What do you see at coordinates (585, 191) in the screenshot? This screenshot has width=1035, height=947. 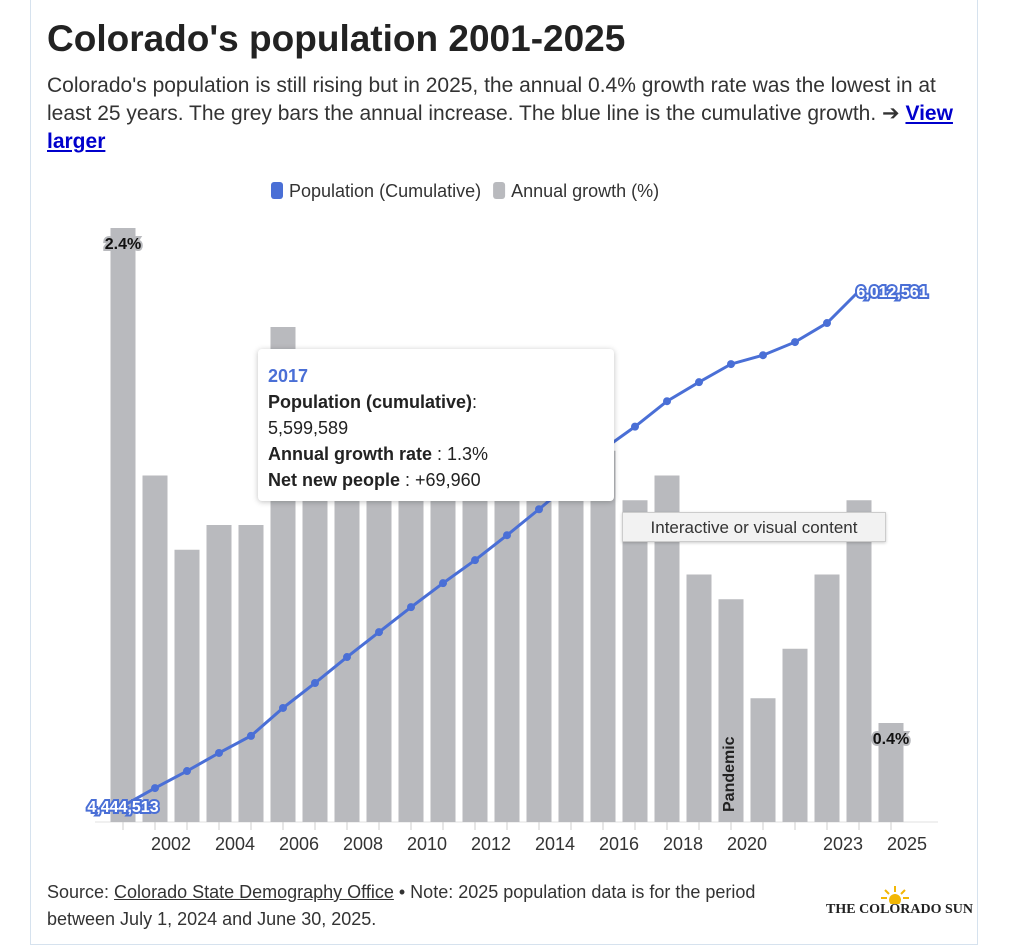 I see `legend-label: Annual growth (%)` at bounding box center [585, 191].